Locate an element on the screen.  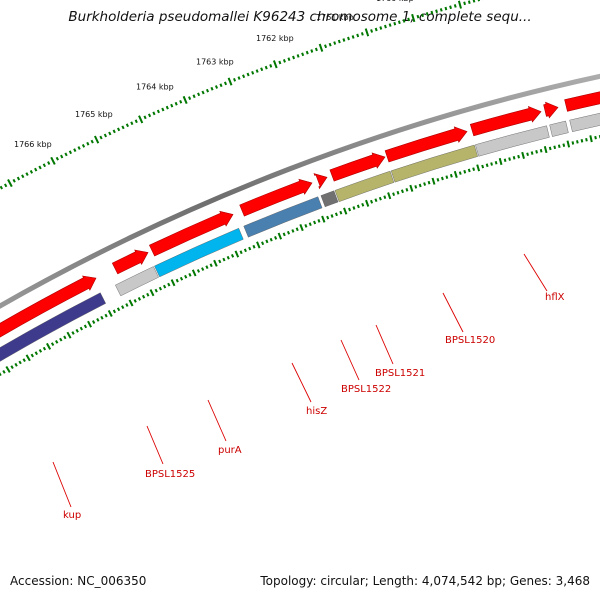
gene-label-bpsl1525: BPSL1525 is located at coordinates (170, 474).